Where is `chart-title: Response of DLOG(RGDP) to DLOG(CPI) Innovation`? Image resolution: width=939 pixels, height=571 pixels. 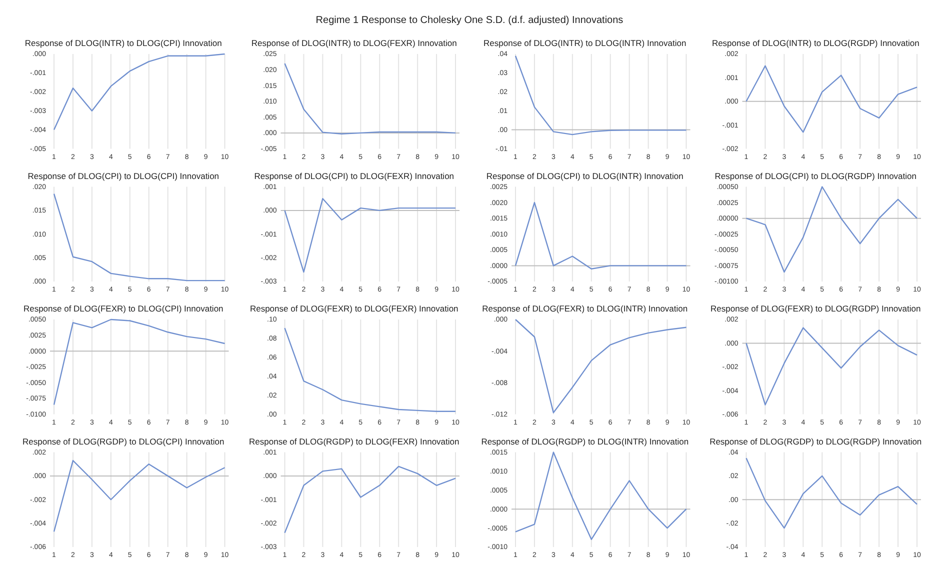 chart-title: Response of DLOG(RGDP) to DLOG(CPI) Innovation is located at coordinates (123, 441).